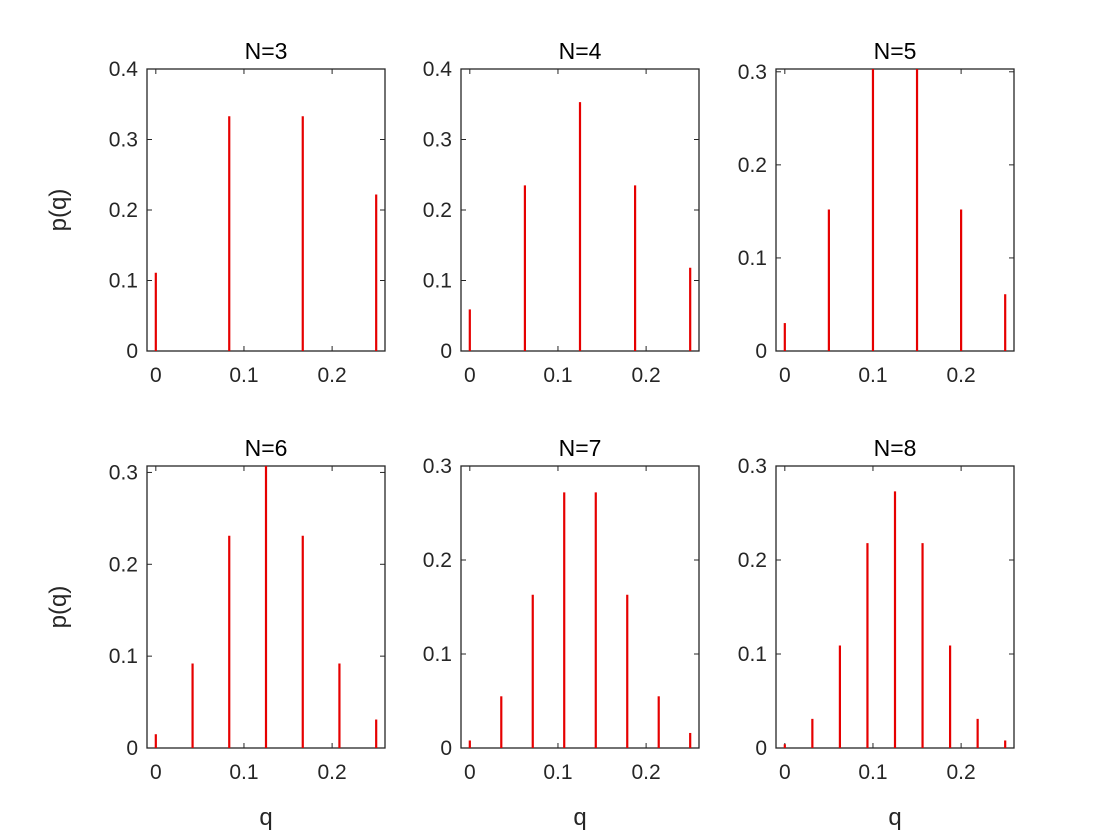  What do you see at coordinates (266, 448) in the screenshot?
I see `panel-title: N=6` at bounding box center [266, 448].